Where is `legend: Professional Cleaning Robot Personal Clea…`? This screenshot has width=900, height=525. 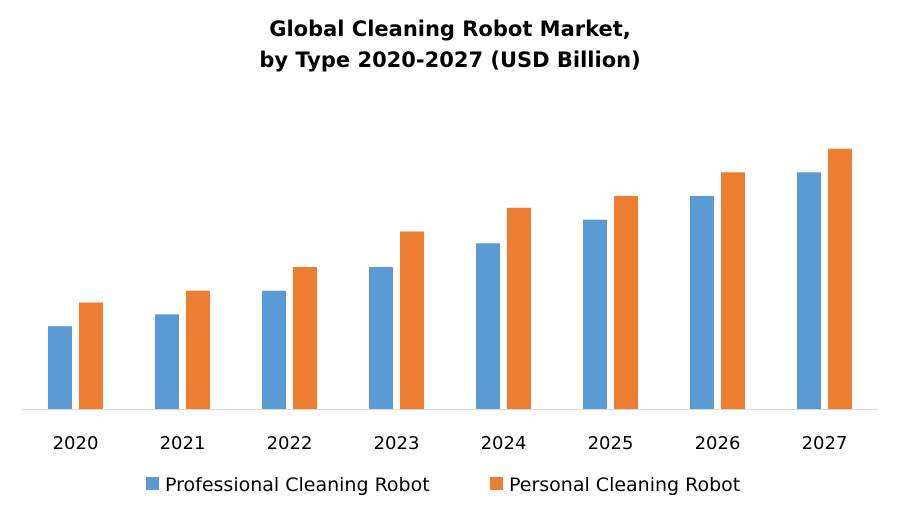
legend: Professional Cleaning Robot Personal Clea… is located at coordinates (443, 485).